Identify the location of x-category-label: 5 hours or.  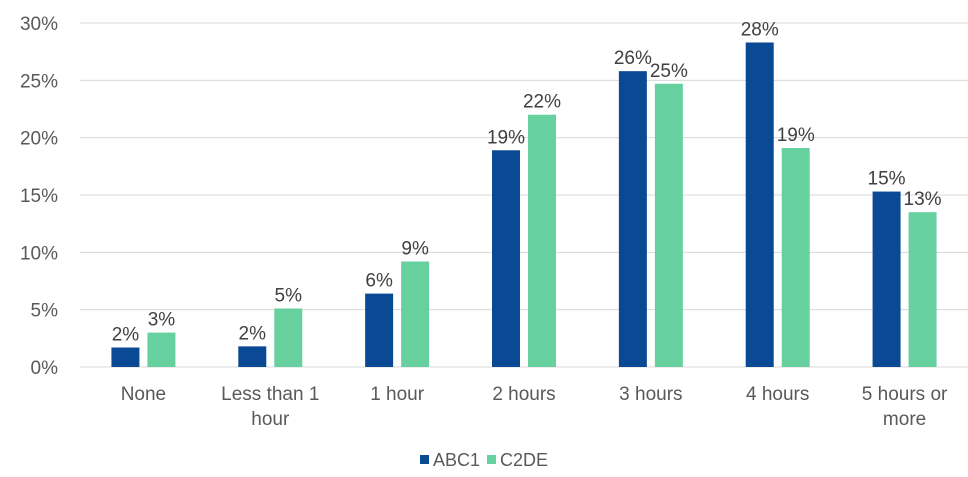
(905, 394).